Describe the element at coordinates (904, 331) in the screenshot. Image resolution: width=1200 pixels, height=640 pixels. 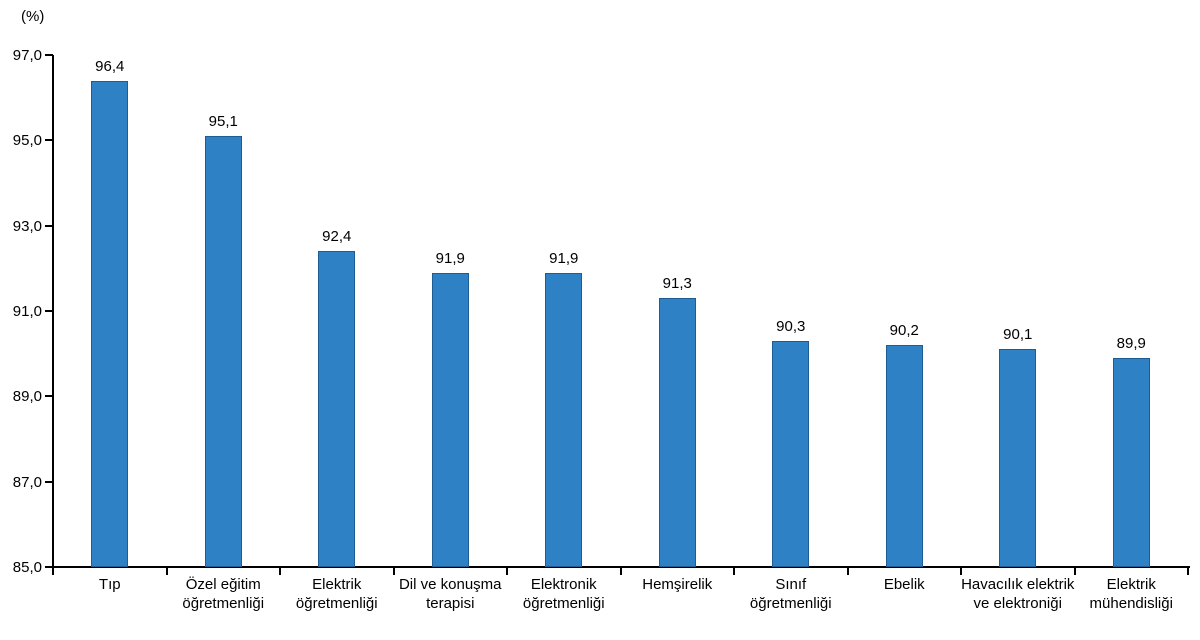
I see `bar-value-label: 90,2` at that location.